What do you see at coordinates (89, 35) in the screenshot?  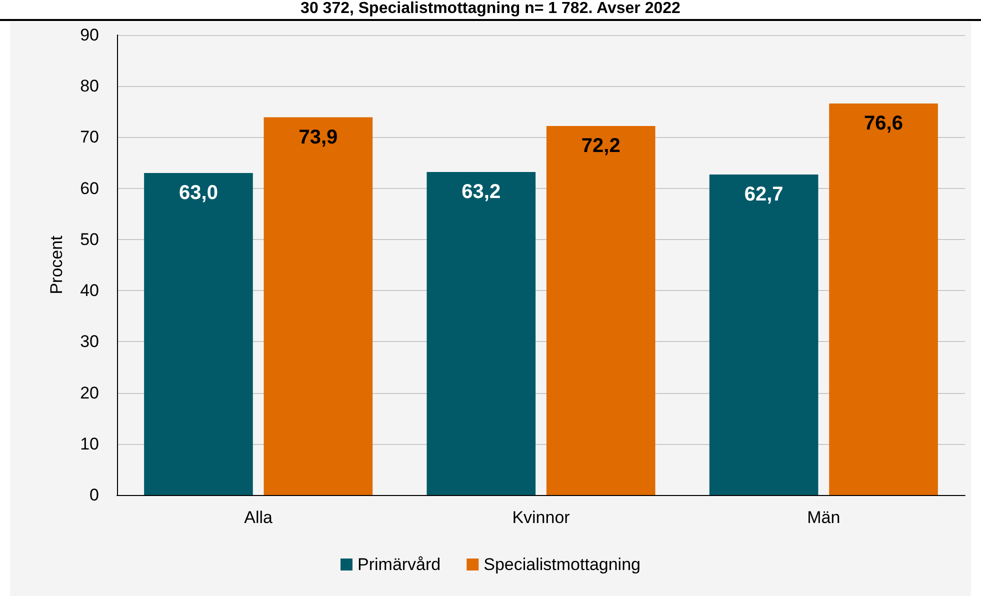 I see `y-tick-label: 90` at bounding box center [89, 35].